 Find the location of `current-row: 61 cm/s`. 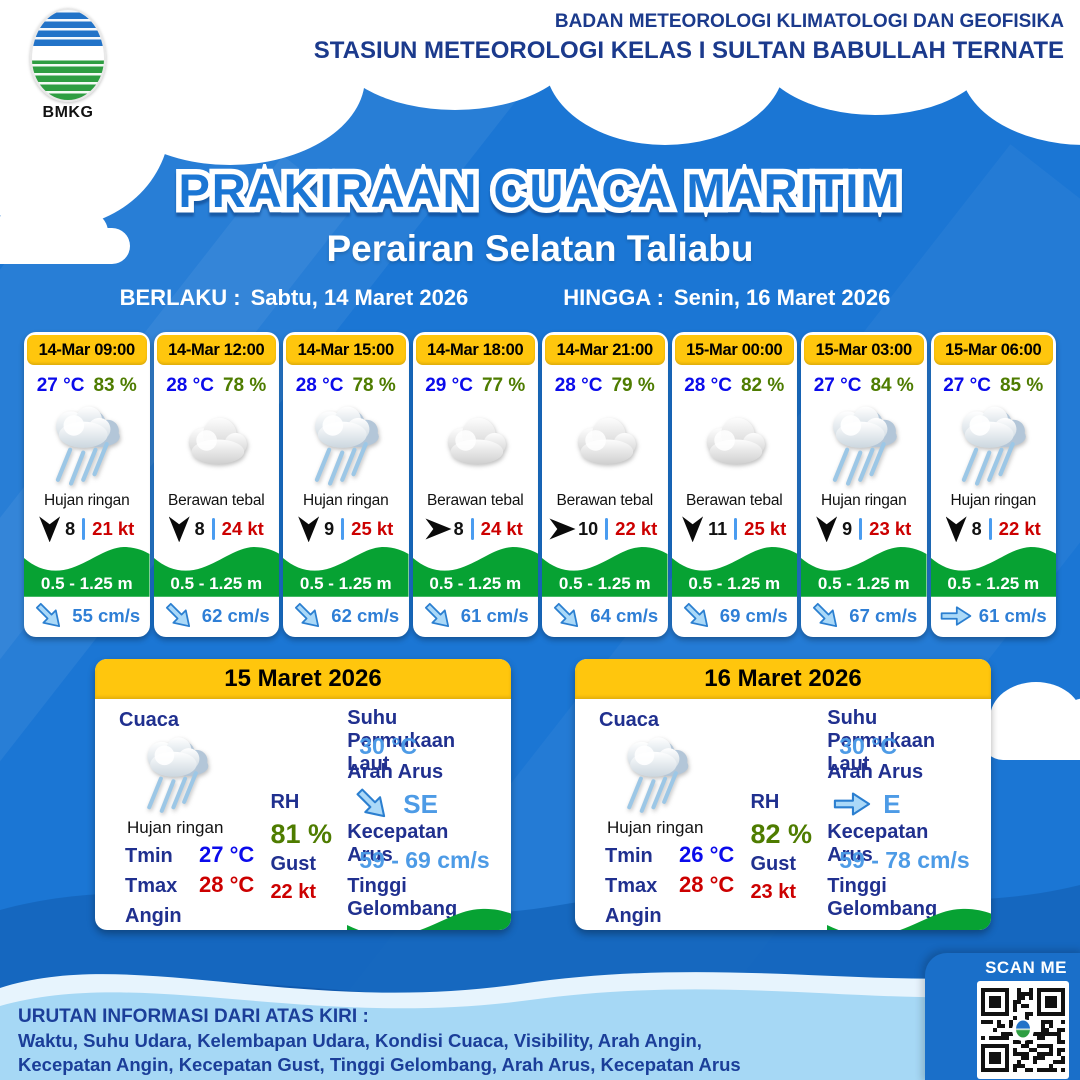

current-row: 61 cm/s is located at coordinates (476, 617).